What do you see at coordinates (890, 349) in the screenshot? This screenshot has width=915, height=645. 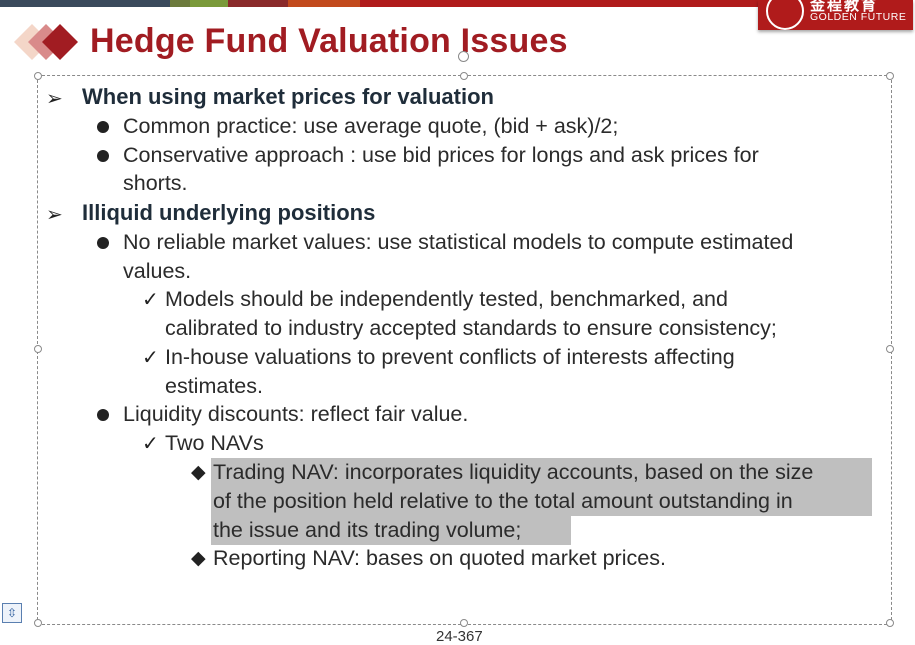 I see `resize-handle-right` at bounding box center [890, 349].